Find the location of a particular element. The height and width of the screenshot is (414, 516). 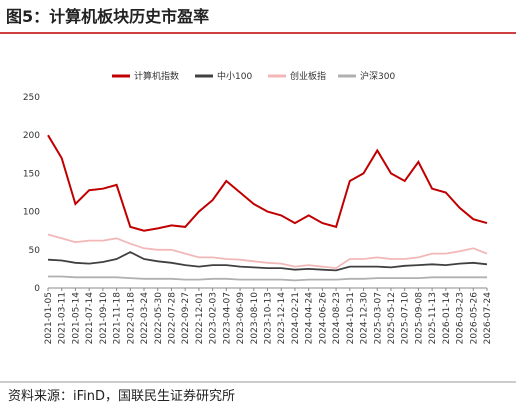

y-tick-label: 250 is located at coordinates (31, 98).